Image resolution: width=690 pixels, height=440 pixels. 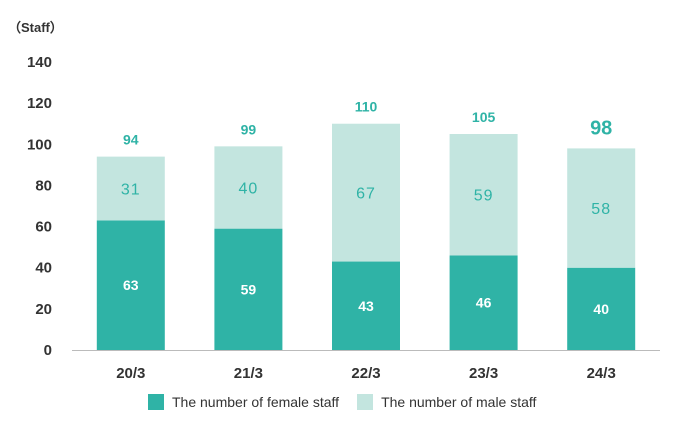 I want to click on y-tick-label: 140, so click(x=39, y=62).